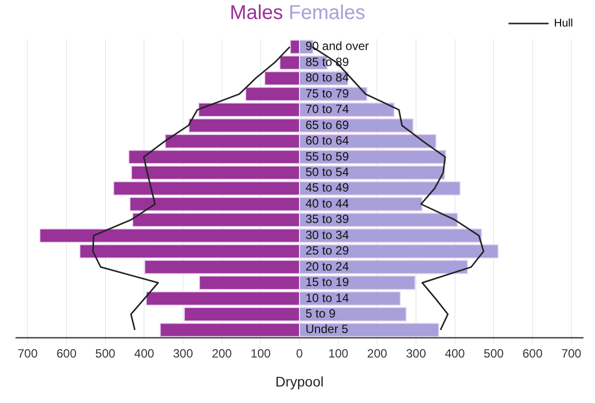  I want to click on y-tick-label: 5 to 9, so click(321, 313).